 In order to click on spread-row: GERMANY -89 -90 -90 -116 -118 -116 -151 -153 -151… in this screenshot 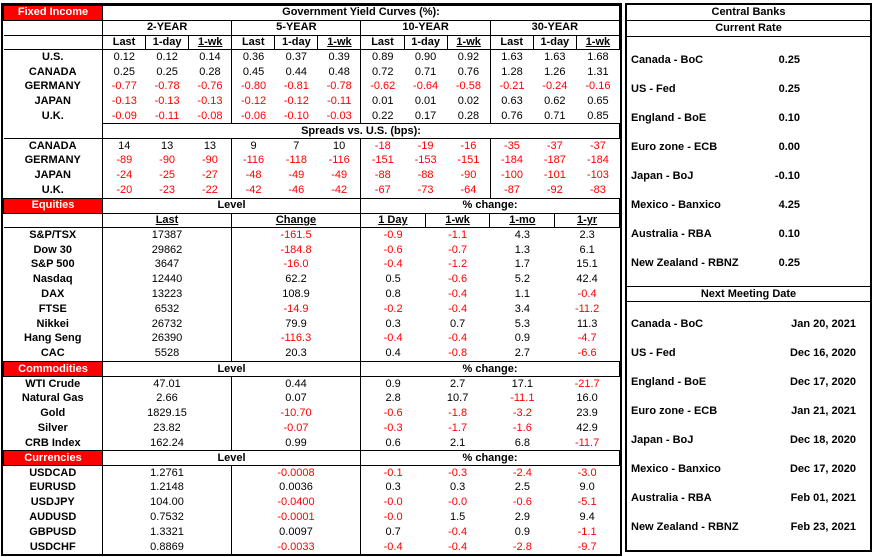, I will do `click(311, 161)`.